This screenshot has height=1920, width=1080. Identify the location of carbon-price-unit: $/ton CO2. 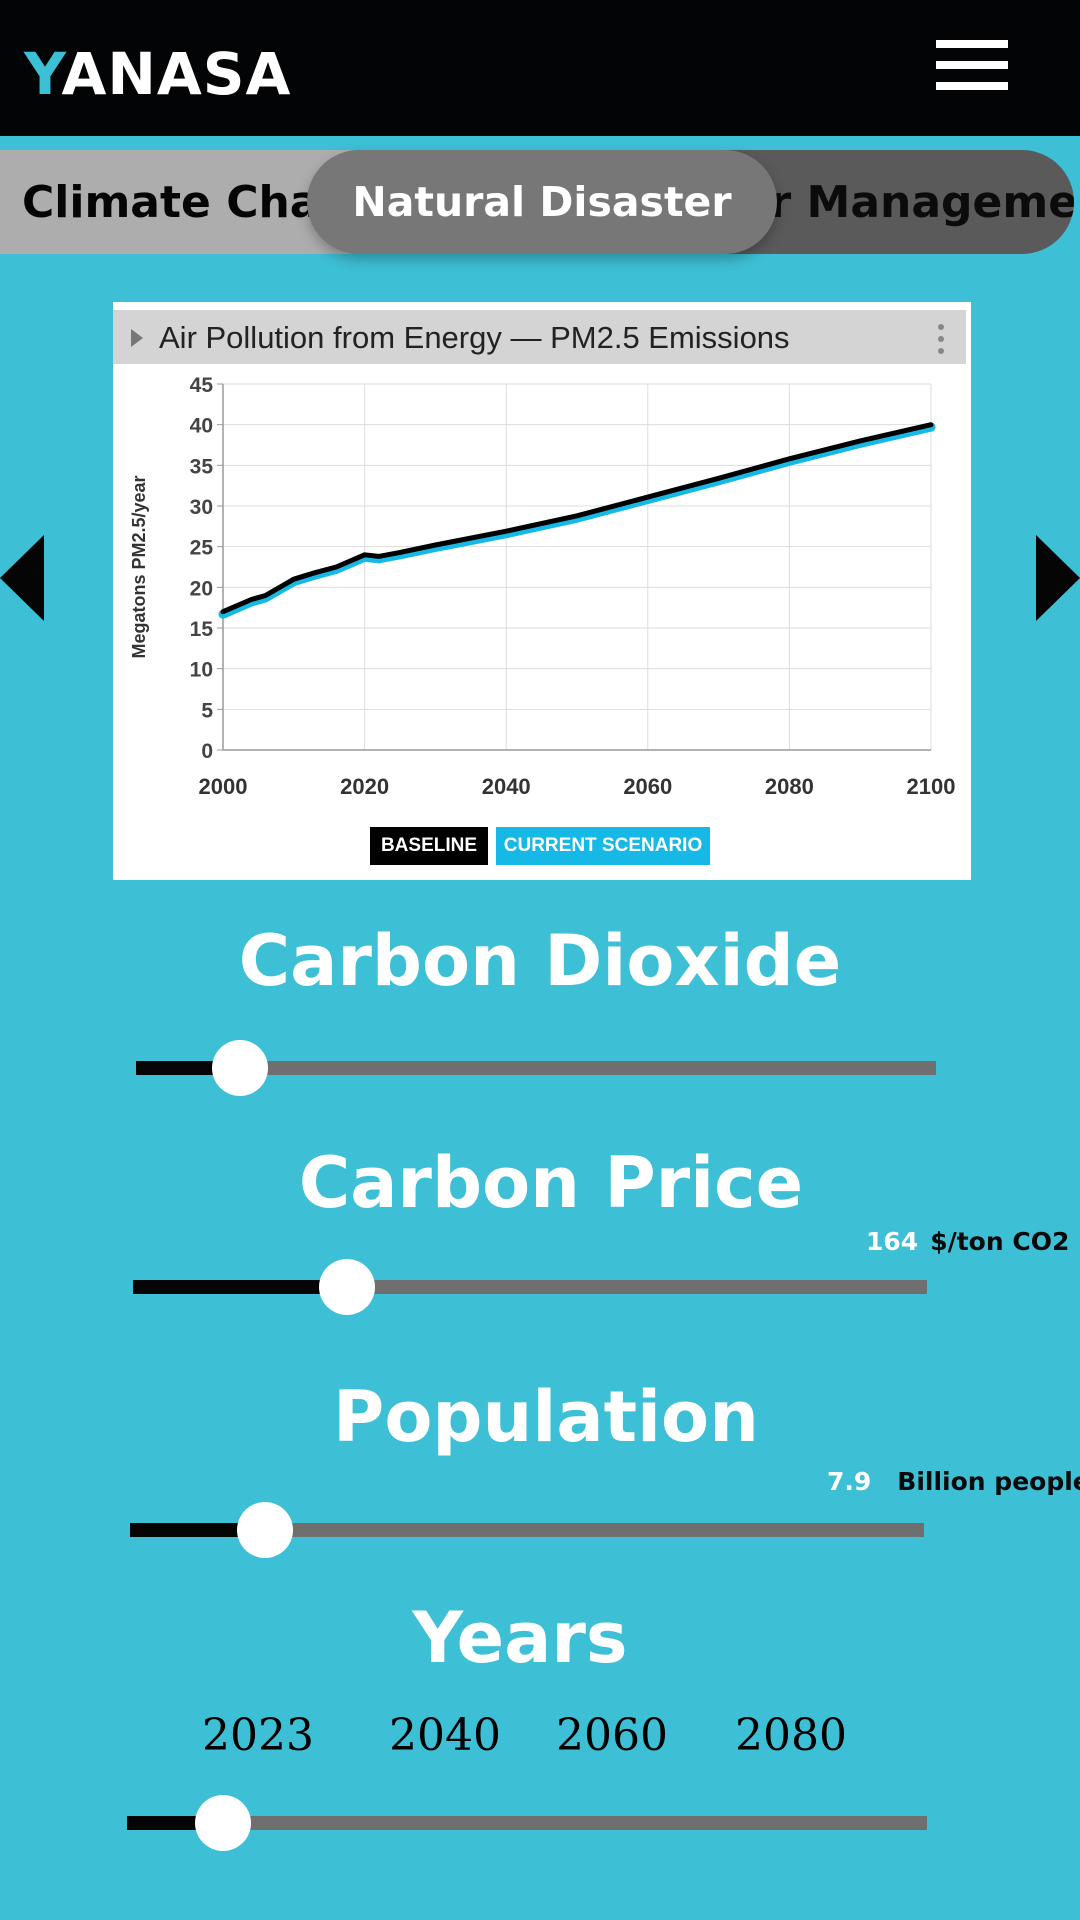
(1000, 1241).